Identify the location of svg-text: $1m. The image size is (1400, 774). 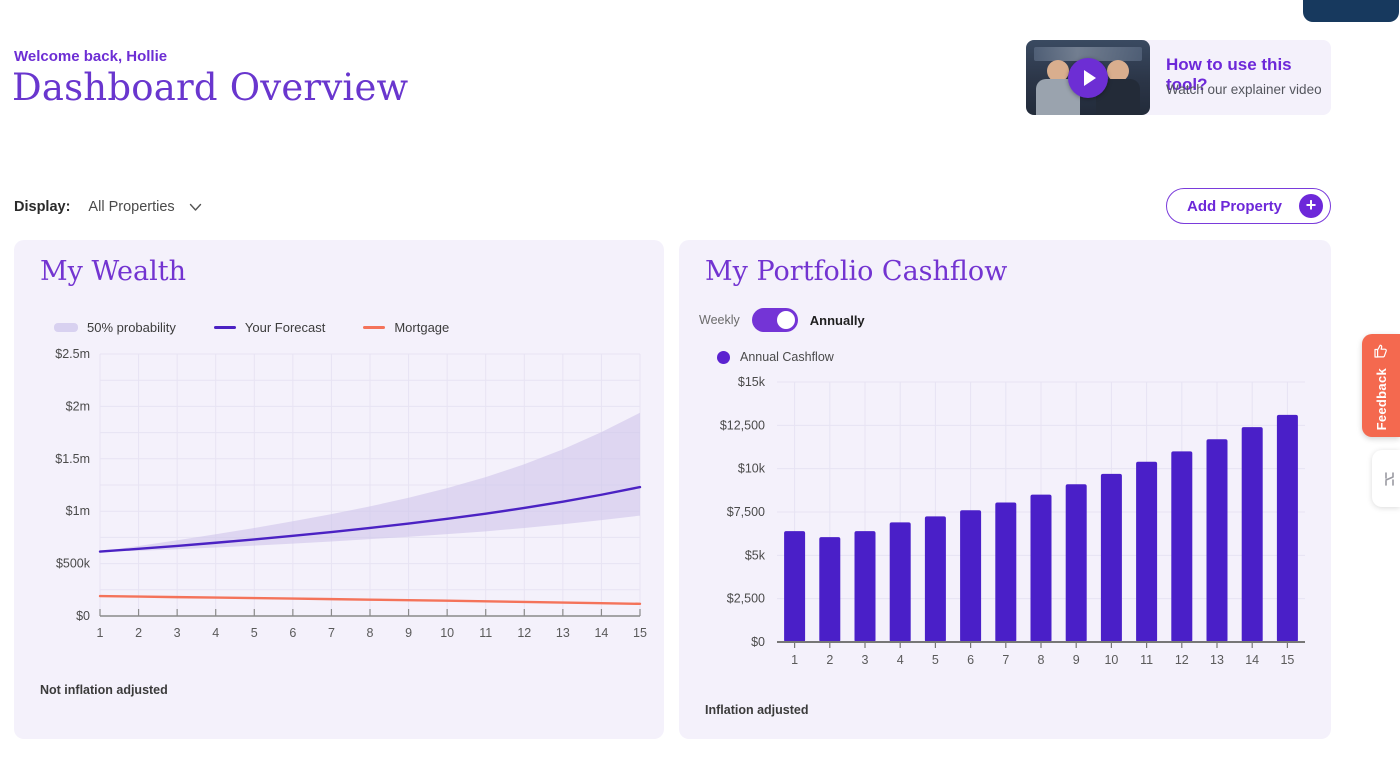
(78, 511).